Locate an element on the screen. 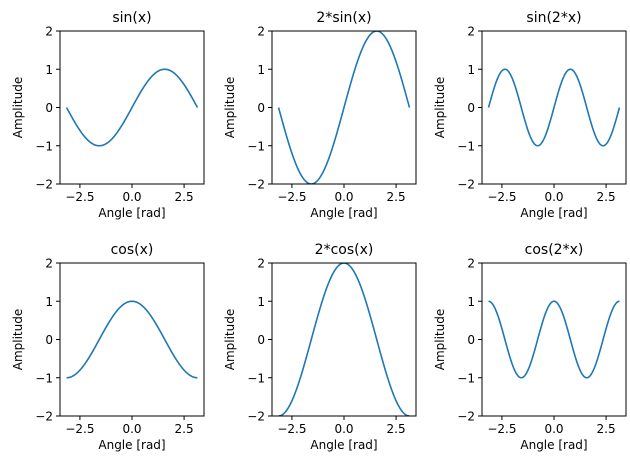 The width and height of the screenshot is (630, 470). subplot-title: cos(2*x) is located at coordinates (554, 250).